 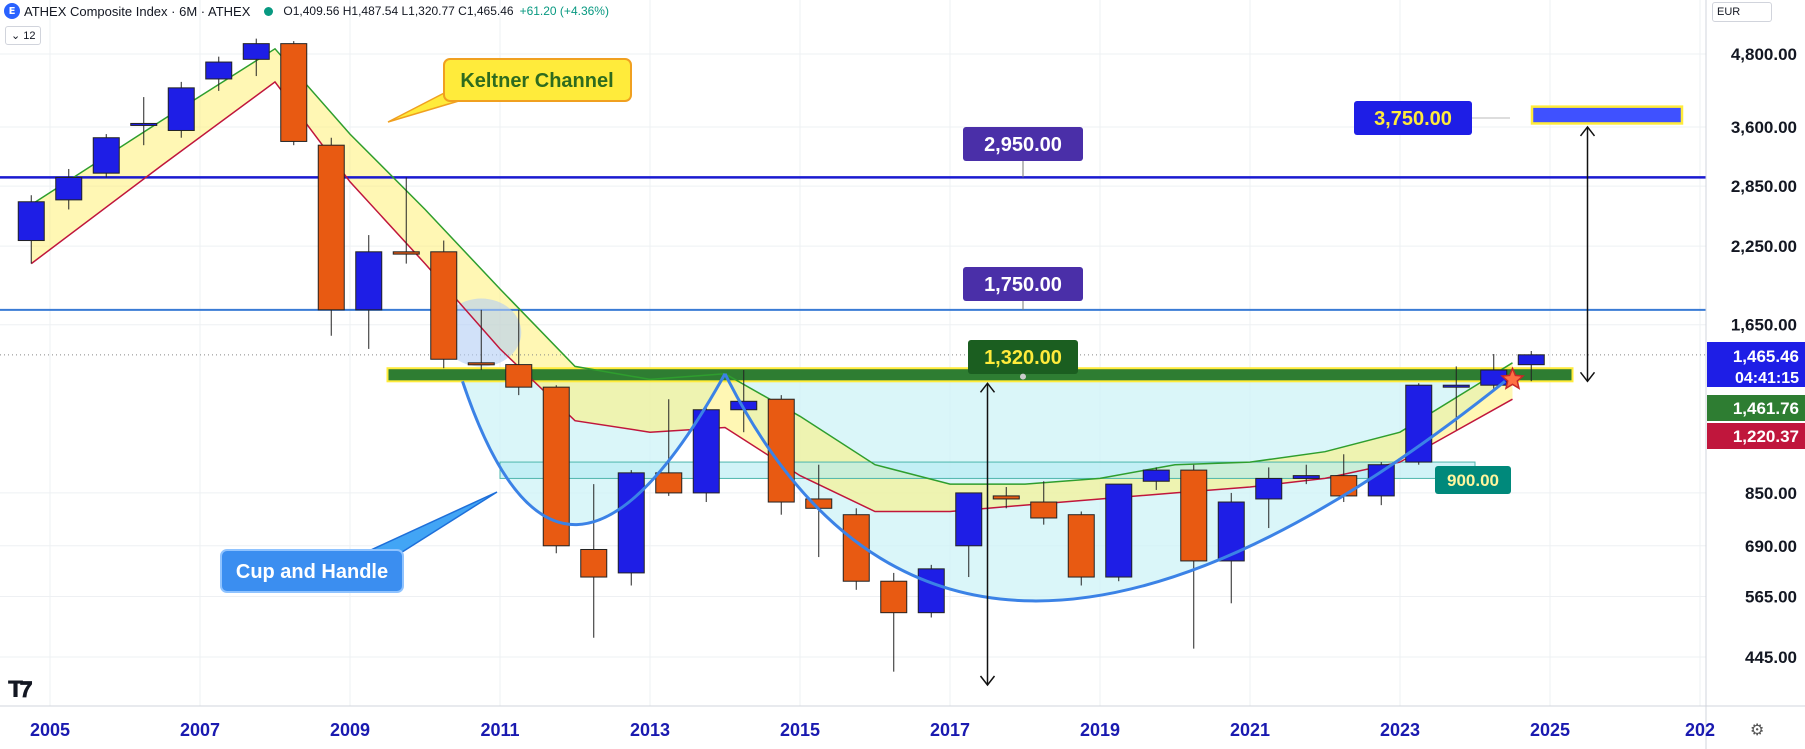 What do you see at coordinates (1764, 246) in the screenshot?
I see `y-tick-label: 2,250.00` at bounding box center [1764, 246].